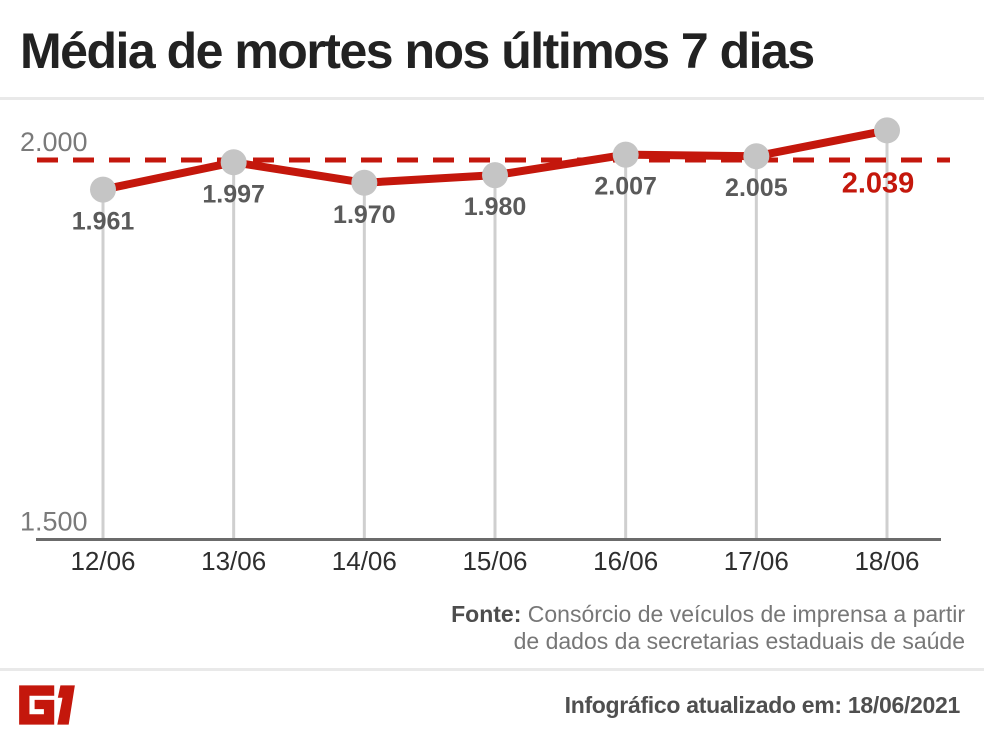  What do you see at coordinates (233, 194) in the screenshot?
I see `point-value-label: 1.997` at bounding box center [233, 194].